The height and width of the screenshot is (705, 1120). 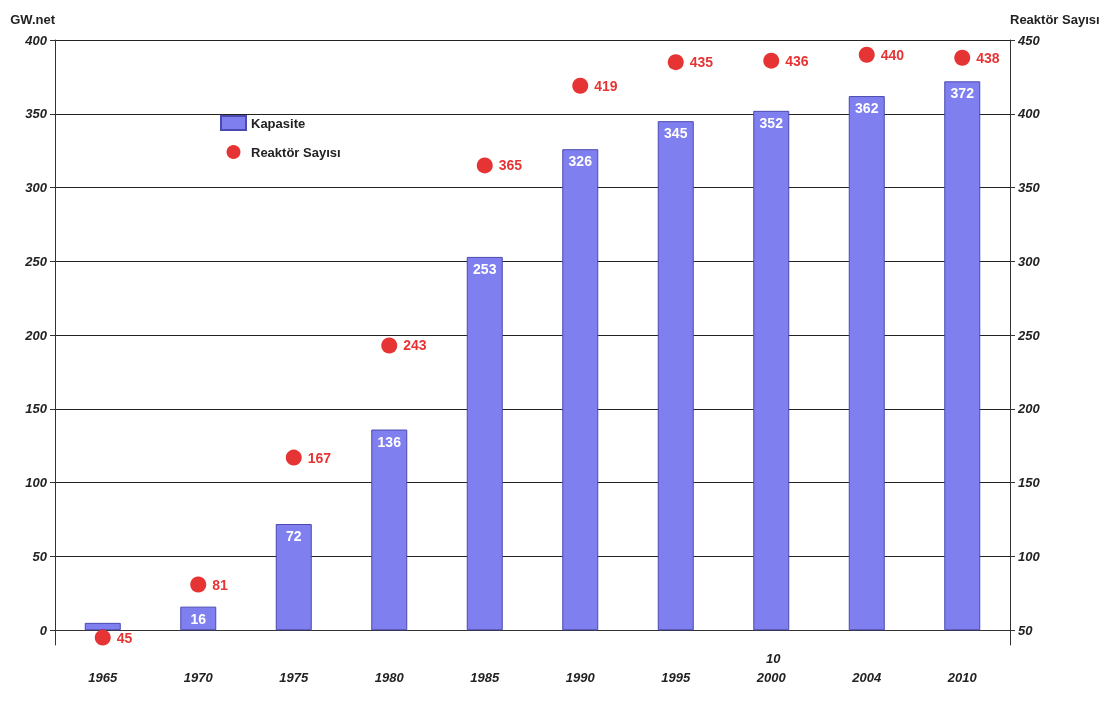 What do you see at coordinates (36, 483) in the screenshot?
I see `y-tick-label: 100` at bounding box center [36, 483].